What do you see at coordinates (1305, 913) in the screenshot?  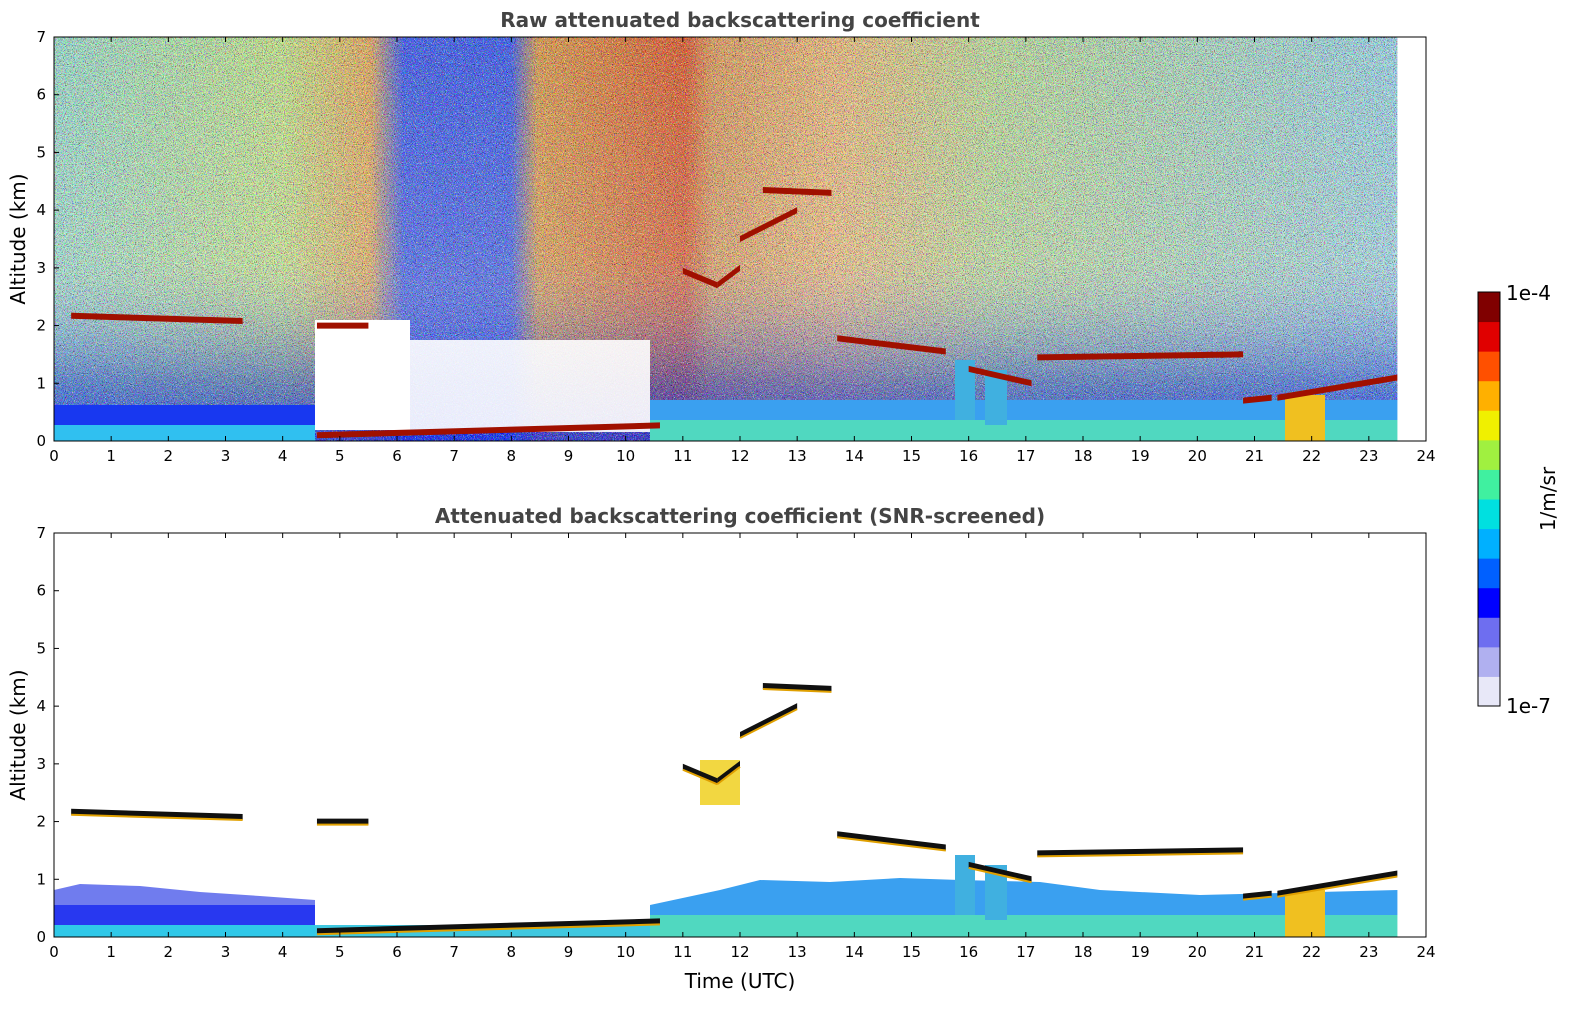 I see `screened-yellow-plume` at bounding box center [1305, 913].